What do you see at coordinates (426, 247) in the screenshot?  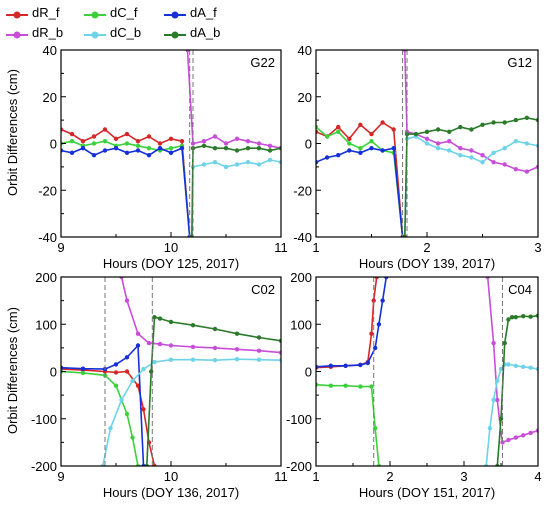 I see `x-tick-label: 2` at bounding box center [426, 247].